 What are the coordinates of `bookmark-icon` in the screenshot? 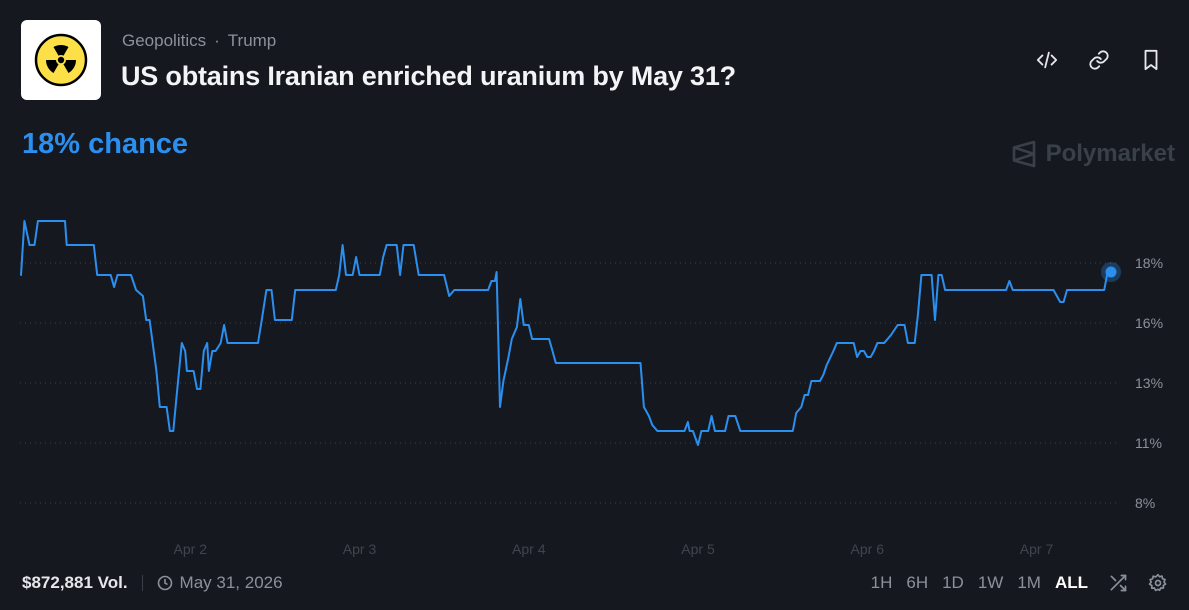 It's located at (1151, 60).